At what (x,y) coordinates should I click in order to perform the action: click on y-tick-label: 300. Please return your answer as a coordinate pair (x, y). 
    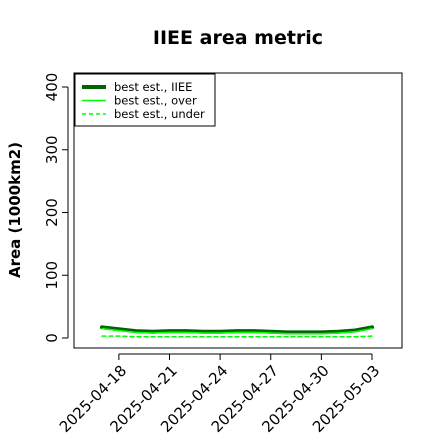
    Looking at the image, I should click on (52, 149).